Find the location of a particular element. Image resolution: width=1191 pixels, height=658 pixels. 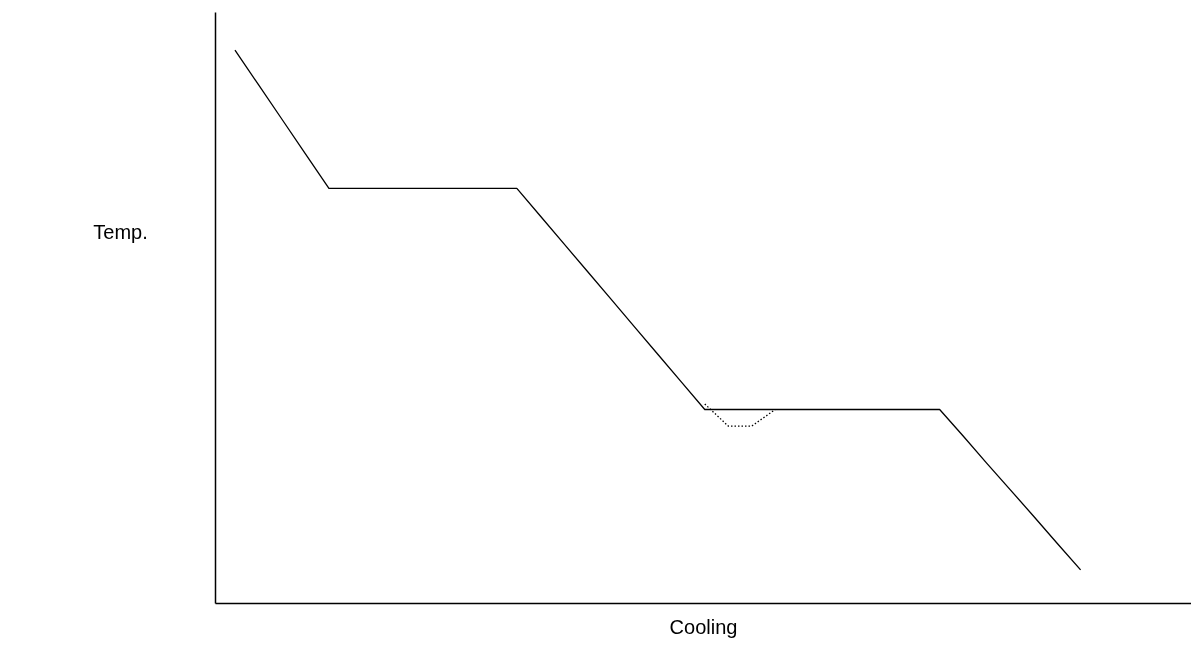

y-axis-title: Temp. is located at coordinates (120, 231).